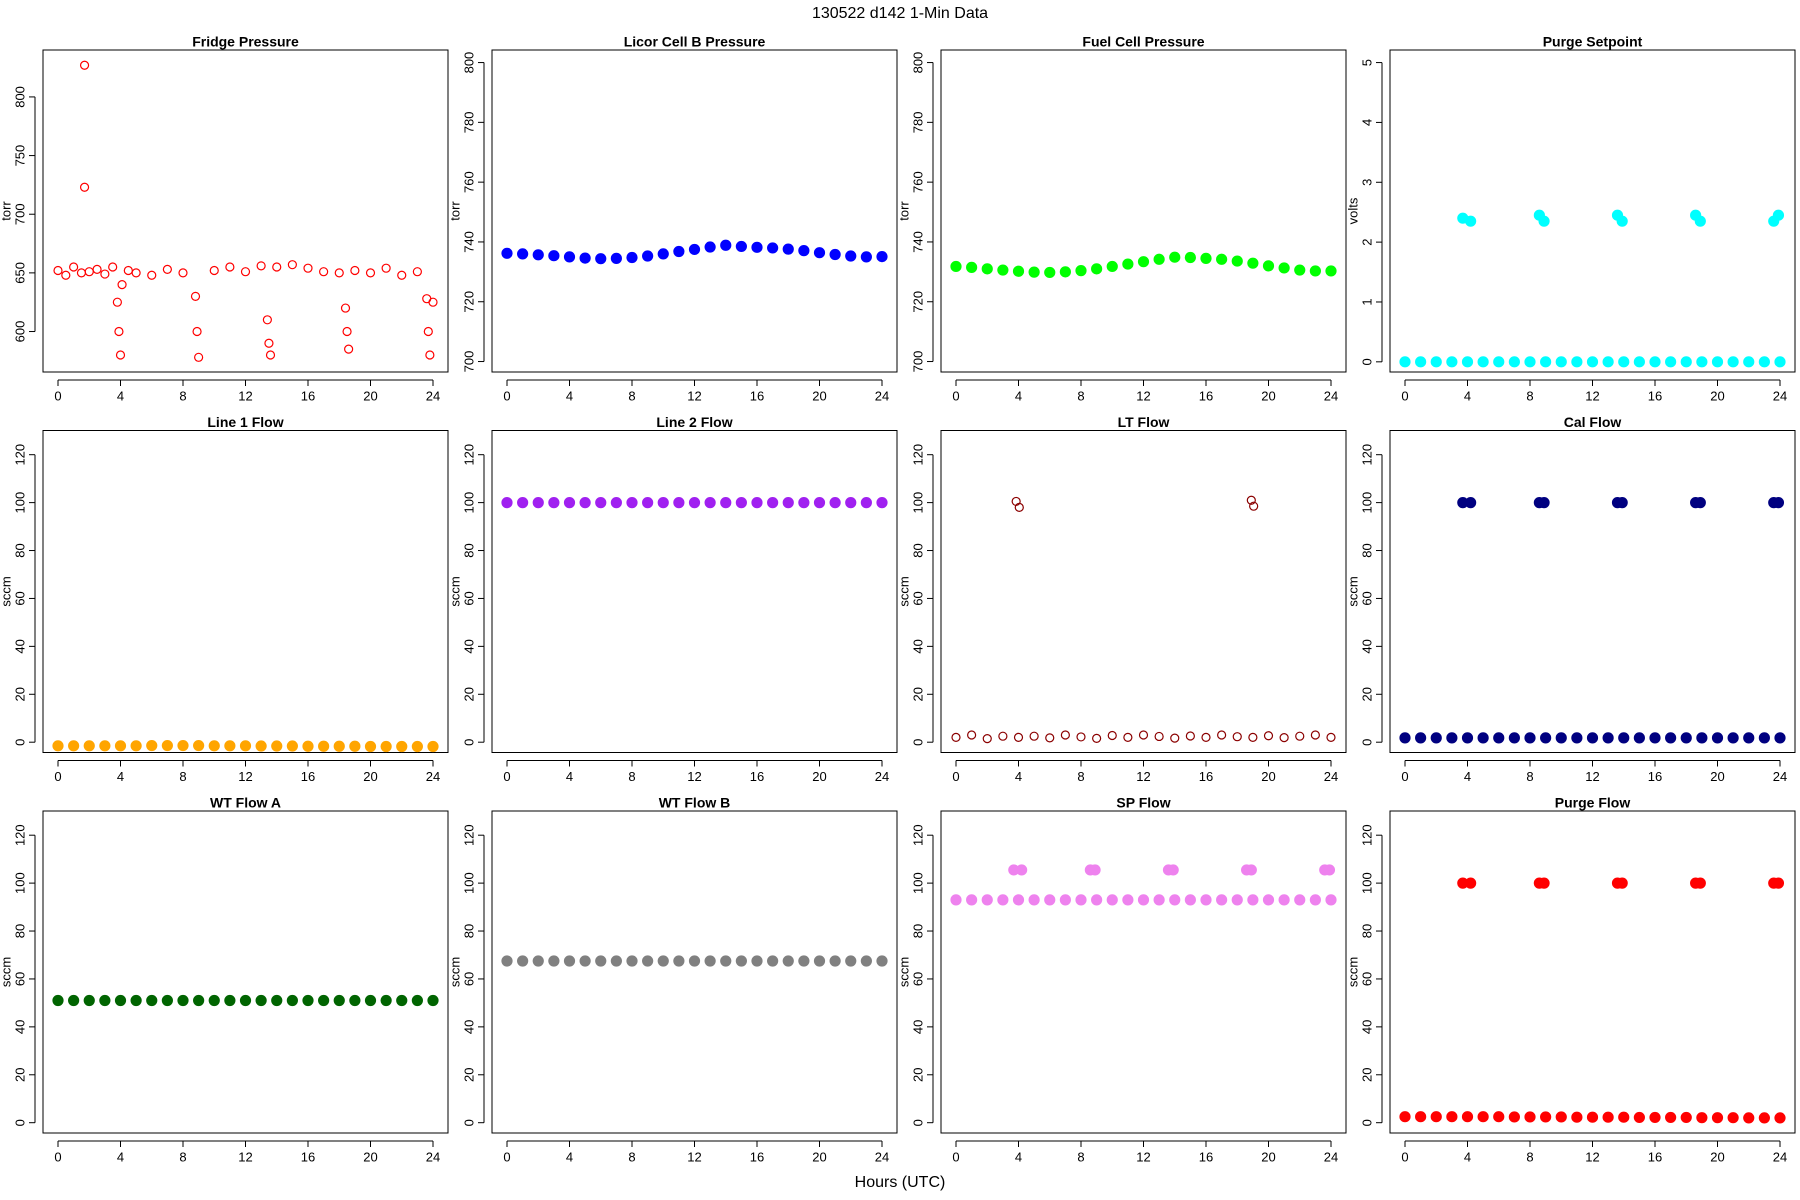 The height and width of the screenshot is (1200, 1800). Describe the element at coordinates (19, 979) in the screenshot. I see `y-tick-label: 60` at that location.